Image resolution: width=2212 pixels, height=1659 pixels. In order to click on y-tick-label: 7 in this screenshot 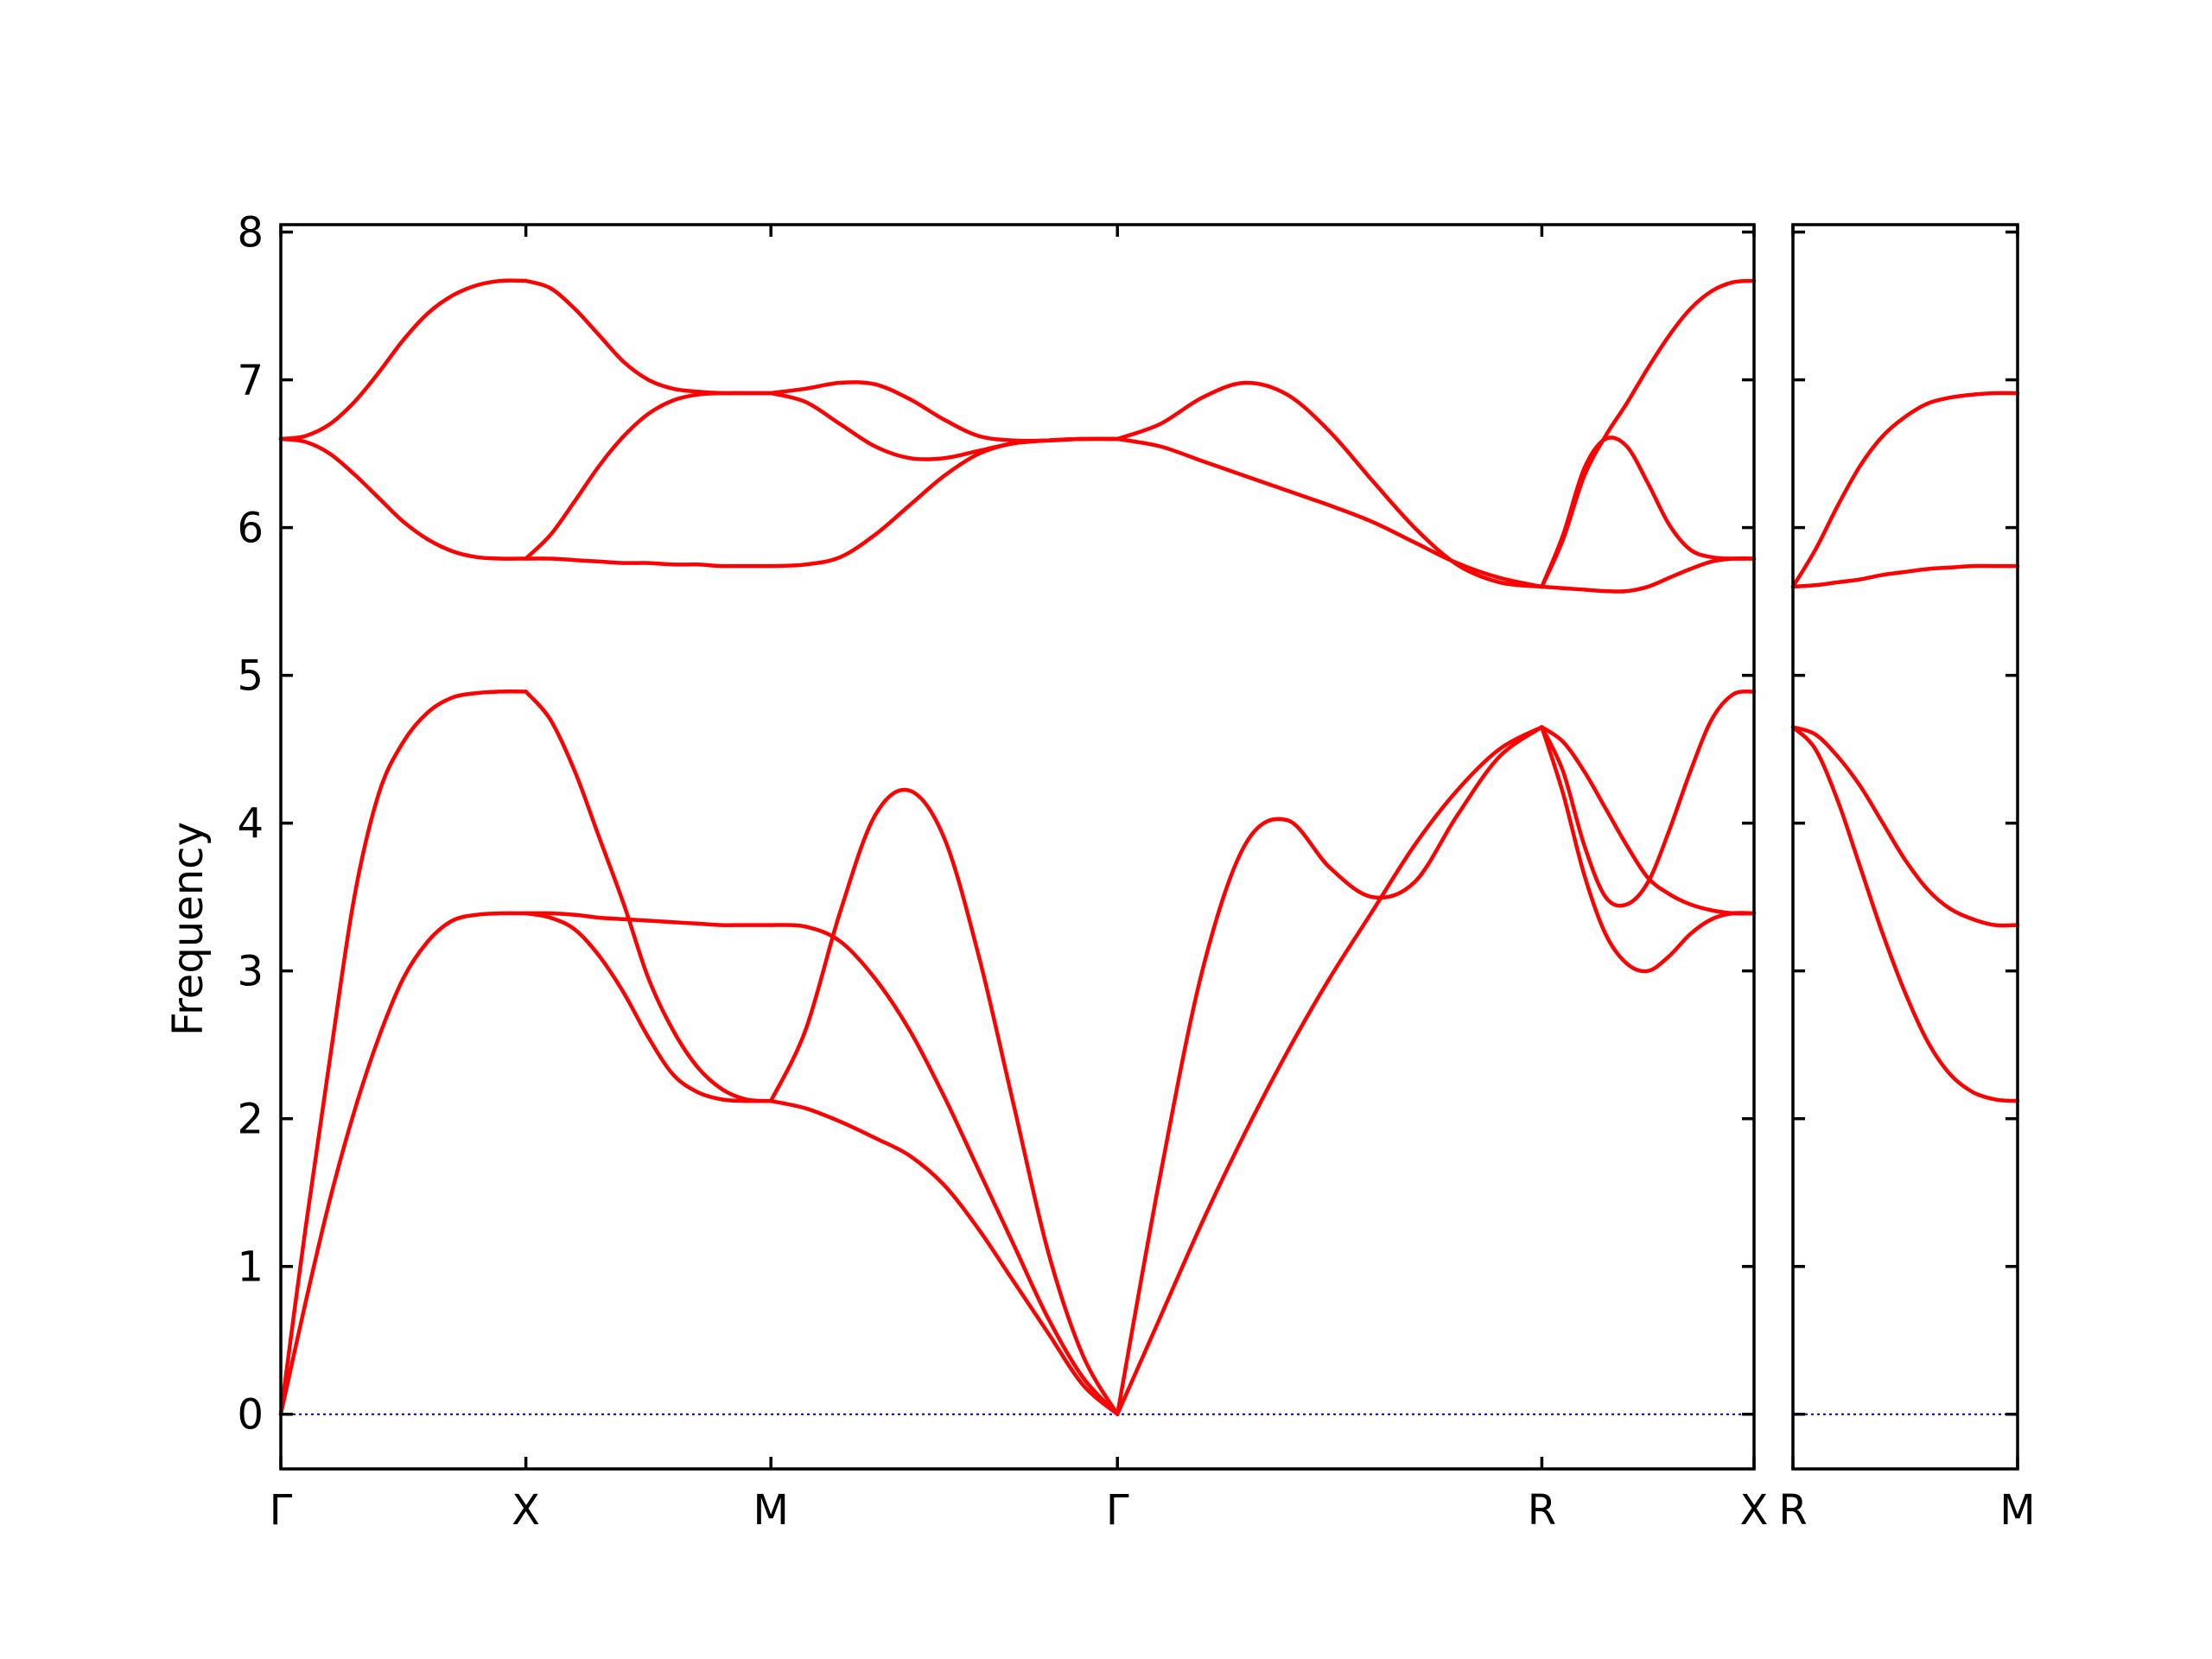, I will do `click(250, 381)`.